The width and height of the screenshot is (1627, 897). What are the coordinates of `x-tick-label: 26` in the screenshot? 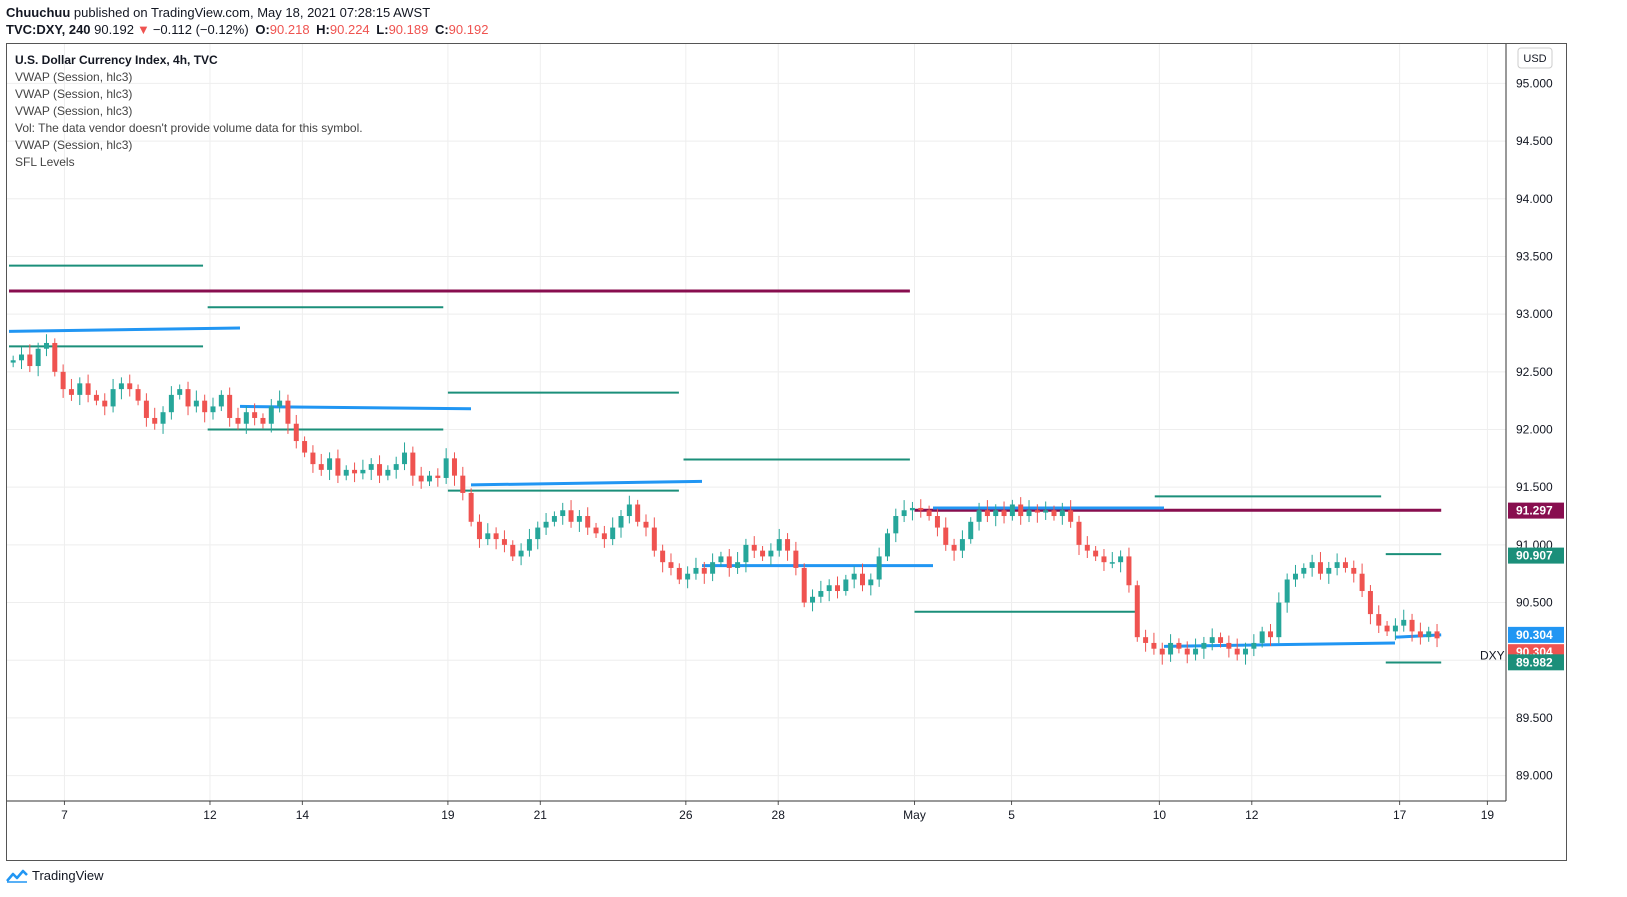 It's located at (686, 815).